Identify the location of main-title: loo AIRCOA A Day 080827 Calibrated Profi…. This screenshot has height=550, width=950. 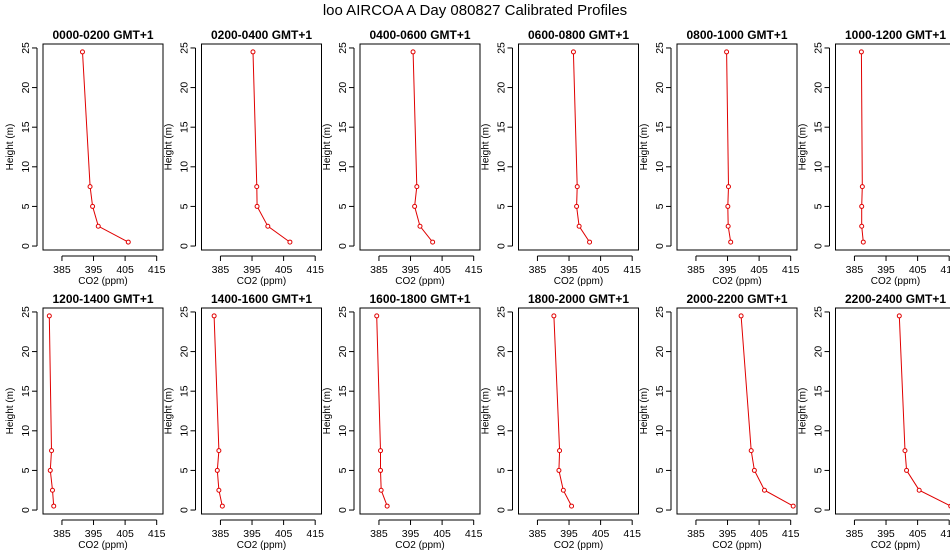
(475, 10).